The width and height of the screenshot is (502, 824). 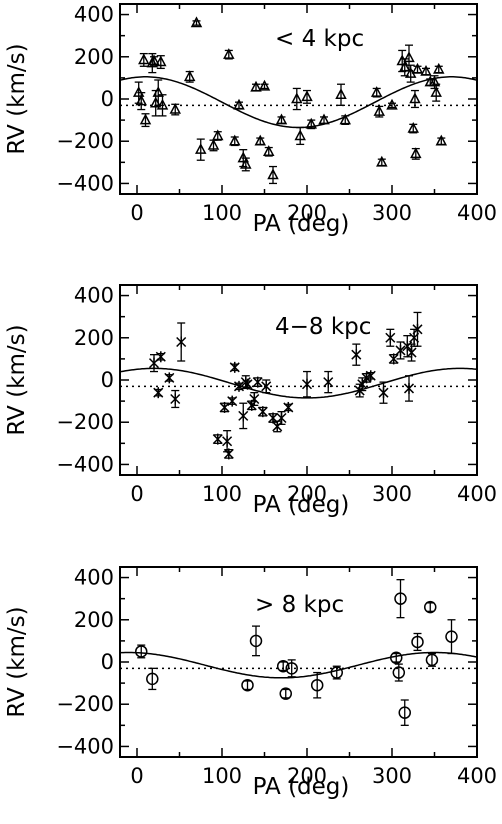 What do you see at coordinates (85, 704) in the screenshot?
I see `y-tick-label: −200` at bounding box center [85, 704].